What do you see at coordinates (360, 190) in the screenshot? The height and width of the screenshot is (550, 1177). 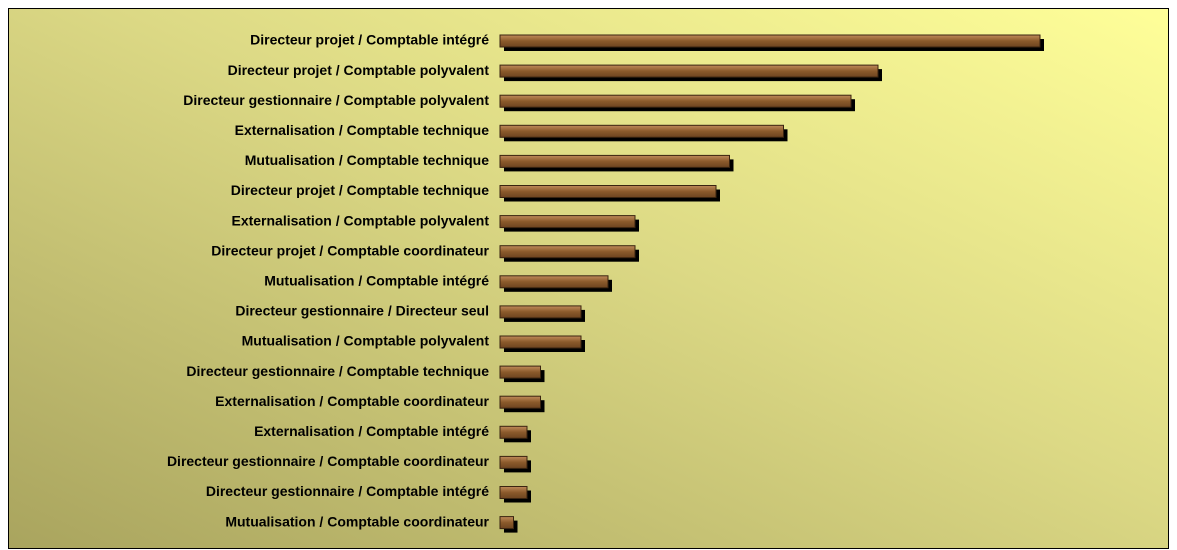 I see `category-label: Directeur projet / Comptable technique` at bounding box center [360, 190].